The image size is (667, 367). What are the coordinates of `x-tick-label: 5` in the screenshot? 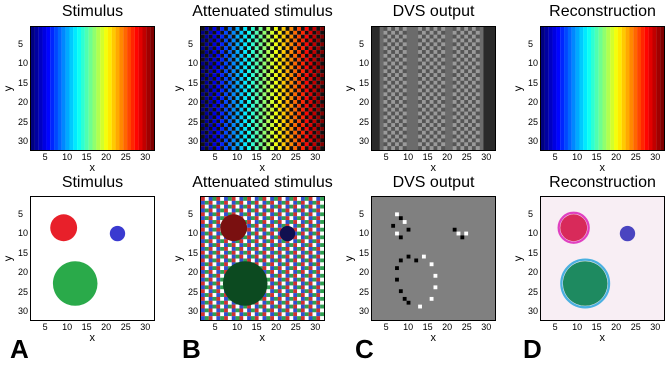 It's located at (555, 327).